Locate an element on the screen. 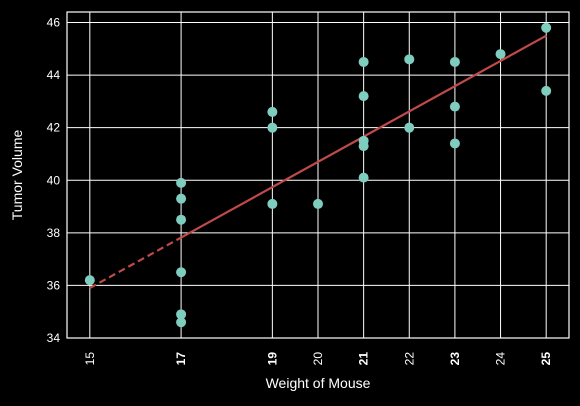 This screenshot has height=406, width=580. x-axis-label: Weight of Mouse is located at coordinates (318, 383).